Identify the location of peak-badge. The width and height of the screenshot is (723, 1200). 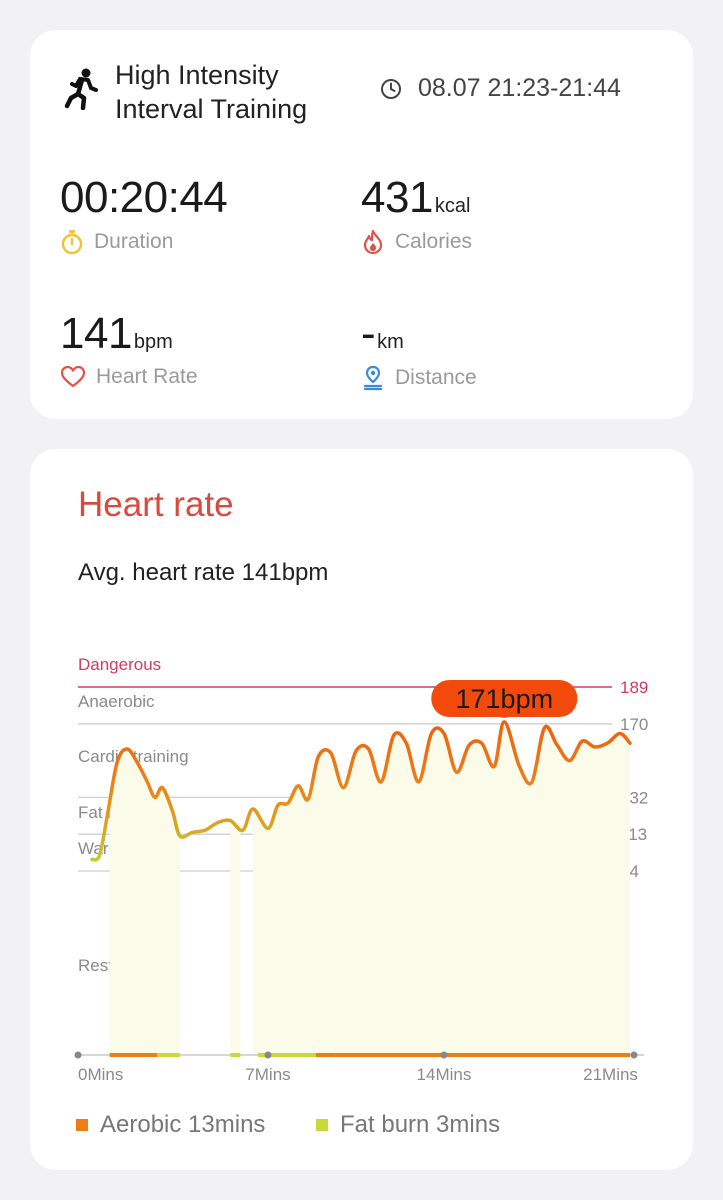
(504, 698).